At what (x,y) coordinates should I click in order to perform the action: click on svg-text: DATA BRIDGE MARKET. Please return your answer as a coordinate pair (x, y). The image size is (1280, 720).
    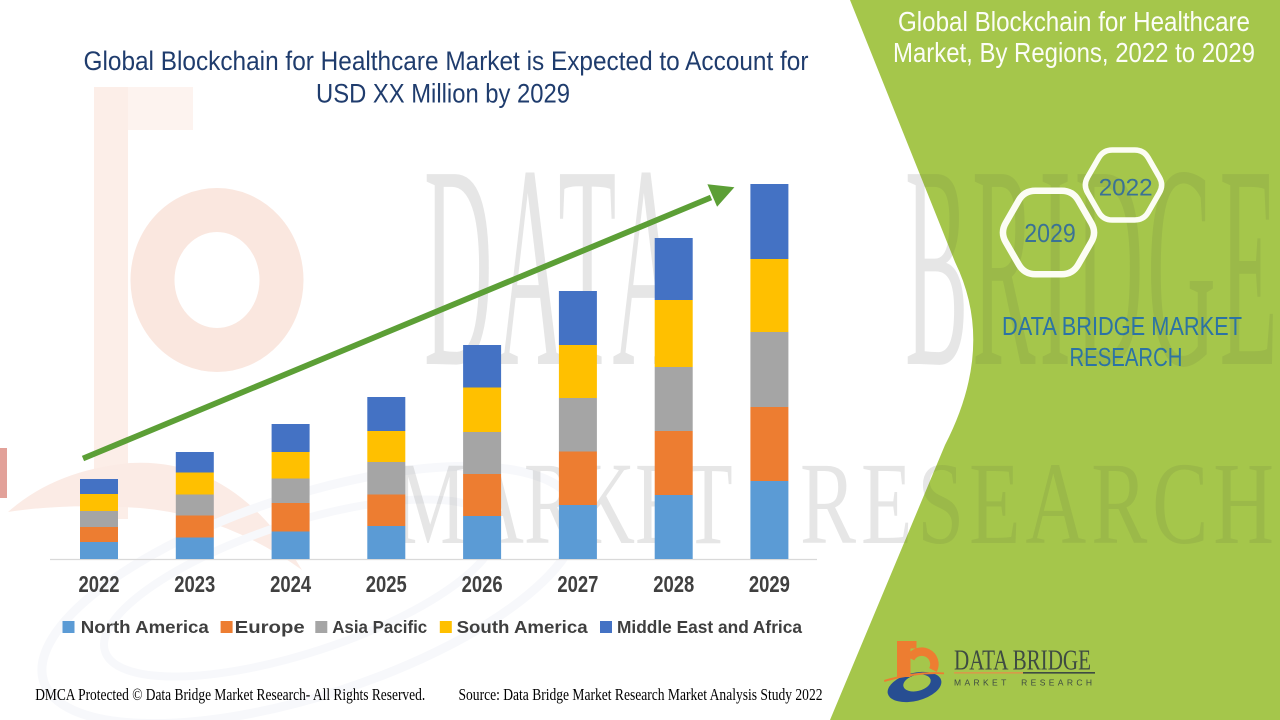
    Looking at the image, I should click on (1122, 326).